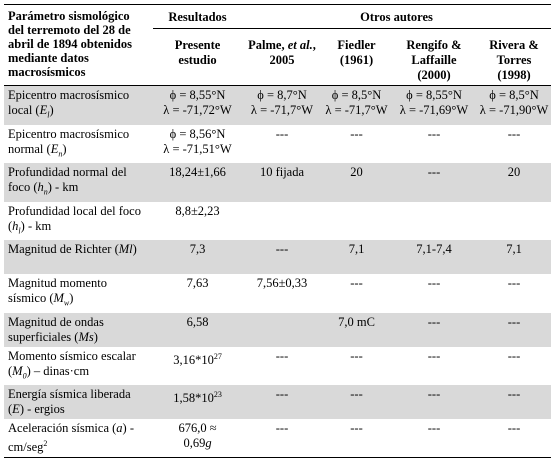  Describe the element at coordinates (69, 142) in the screenshot. I see `row-label: Epicentro macrosísmico normal (En)` at that location.